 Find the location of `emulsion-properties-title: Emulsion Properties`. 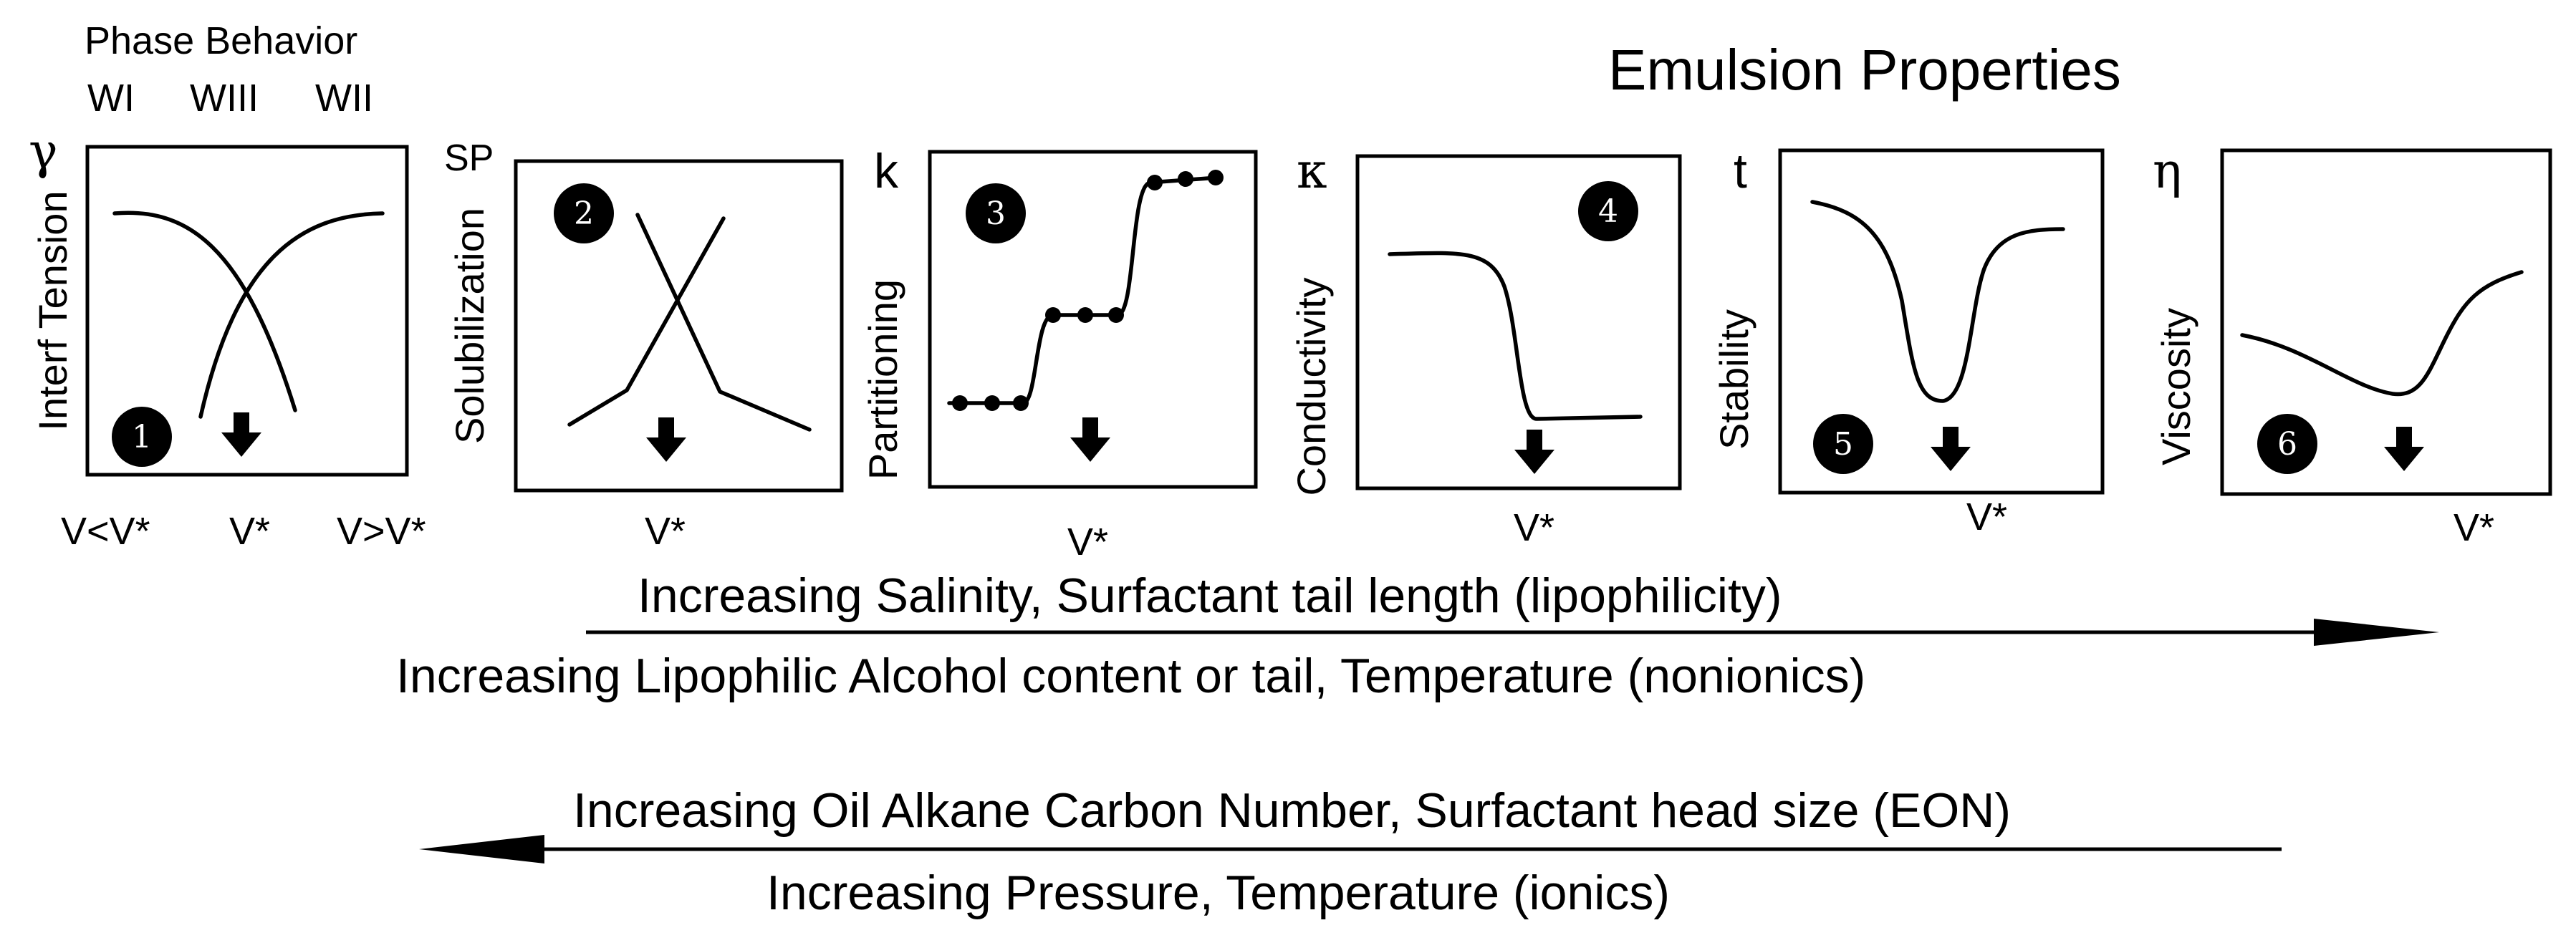

emulsion-properties-title: Emulsion Properties is located at coordinates (1864, 70).